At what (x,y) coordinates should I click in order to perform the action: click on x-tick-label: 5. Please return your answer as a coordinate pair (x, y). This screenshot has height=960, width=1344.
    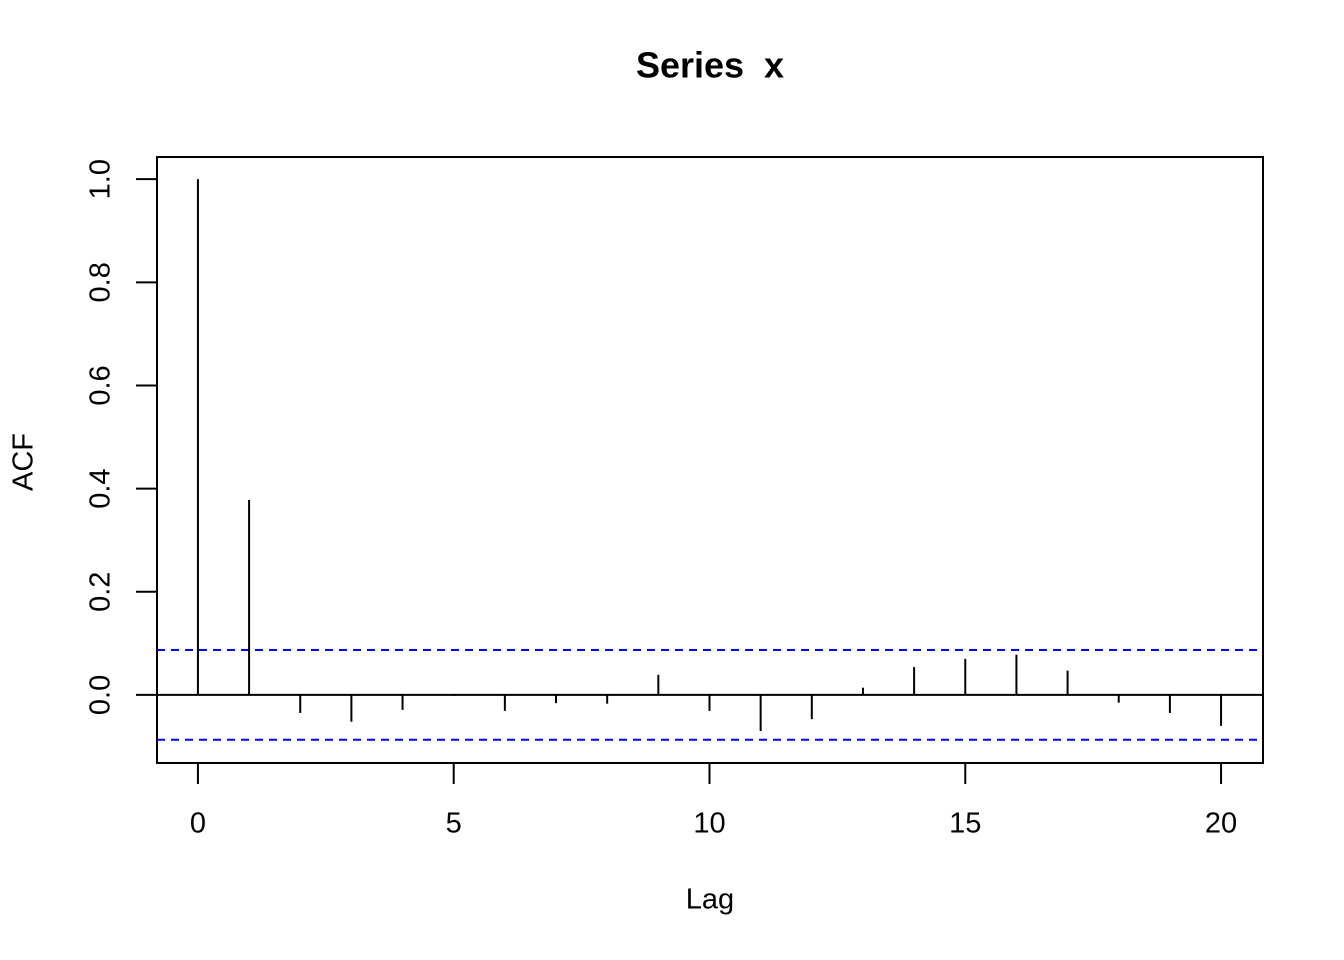
    Looking at the image, I should click on (454, 824).